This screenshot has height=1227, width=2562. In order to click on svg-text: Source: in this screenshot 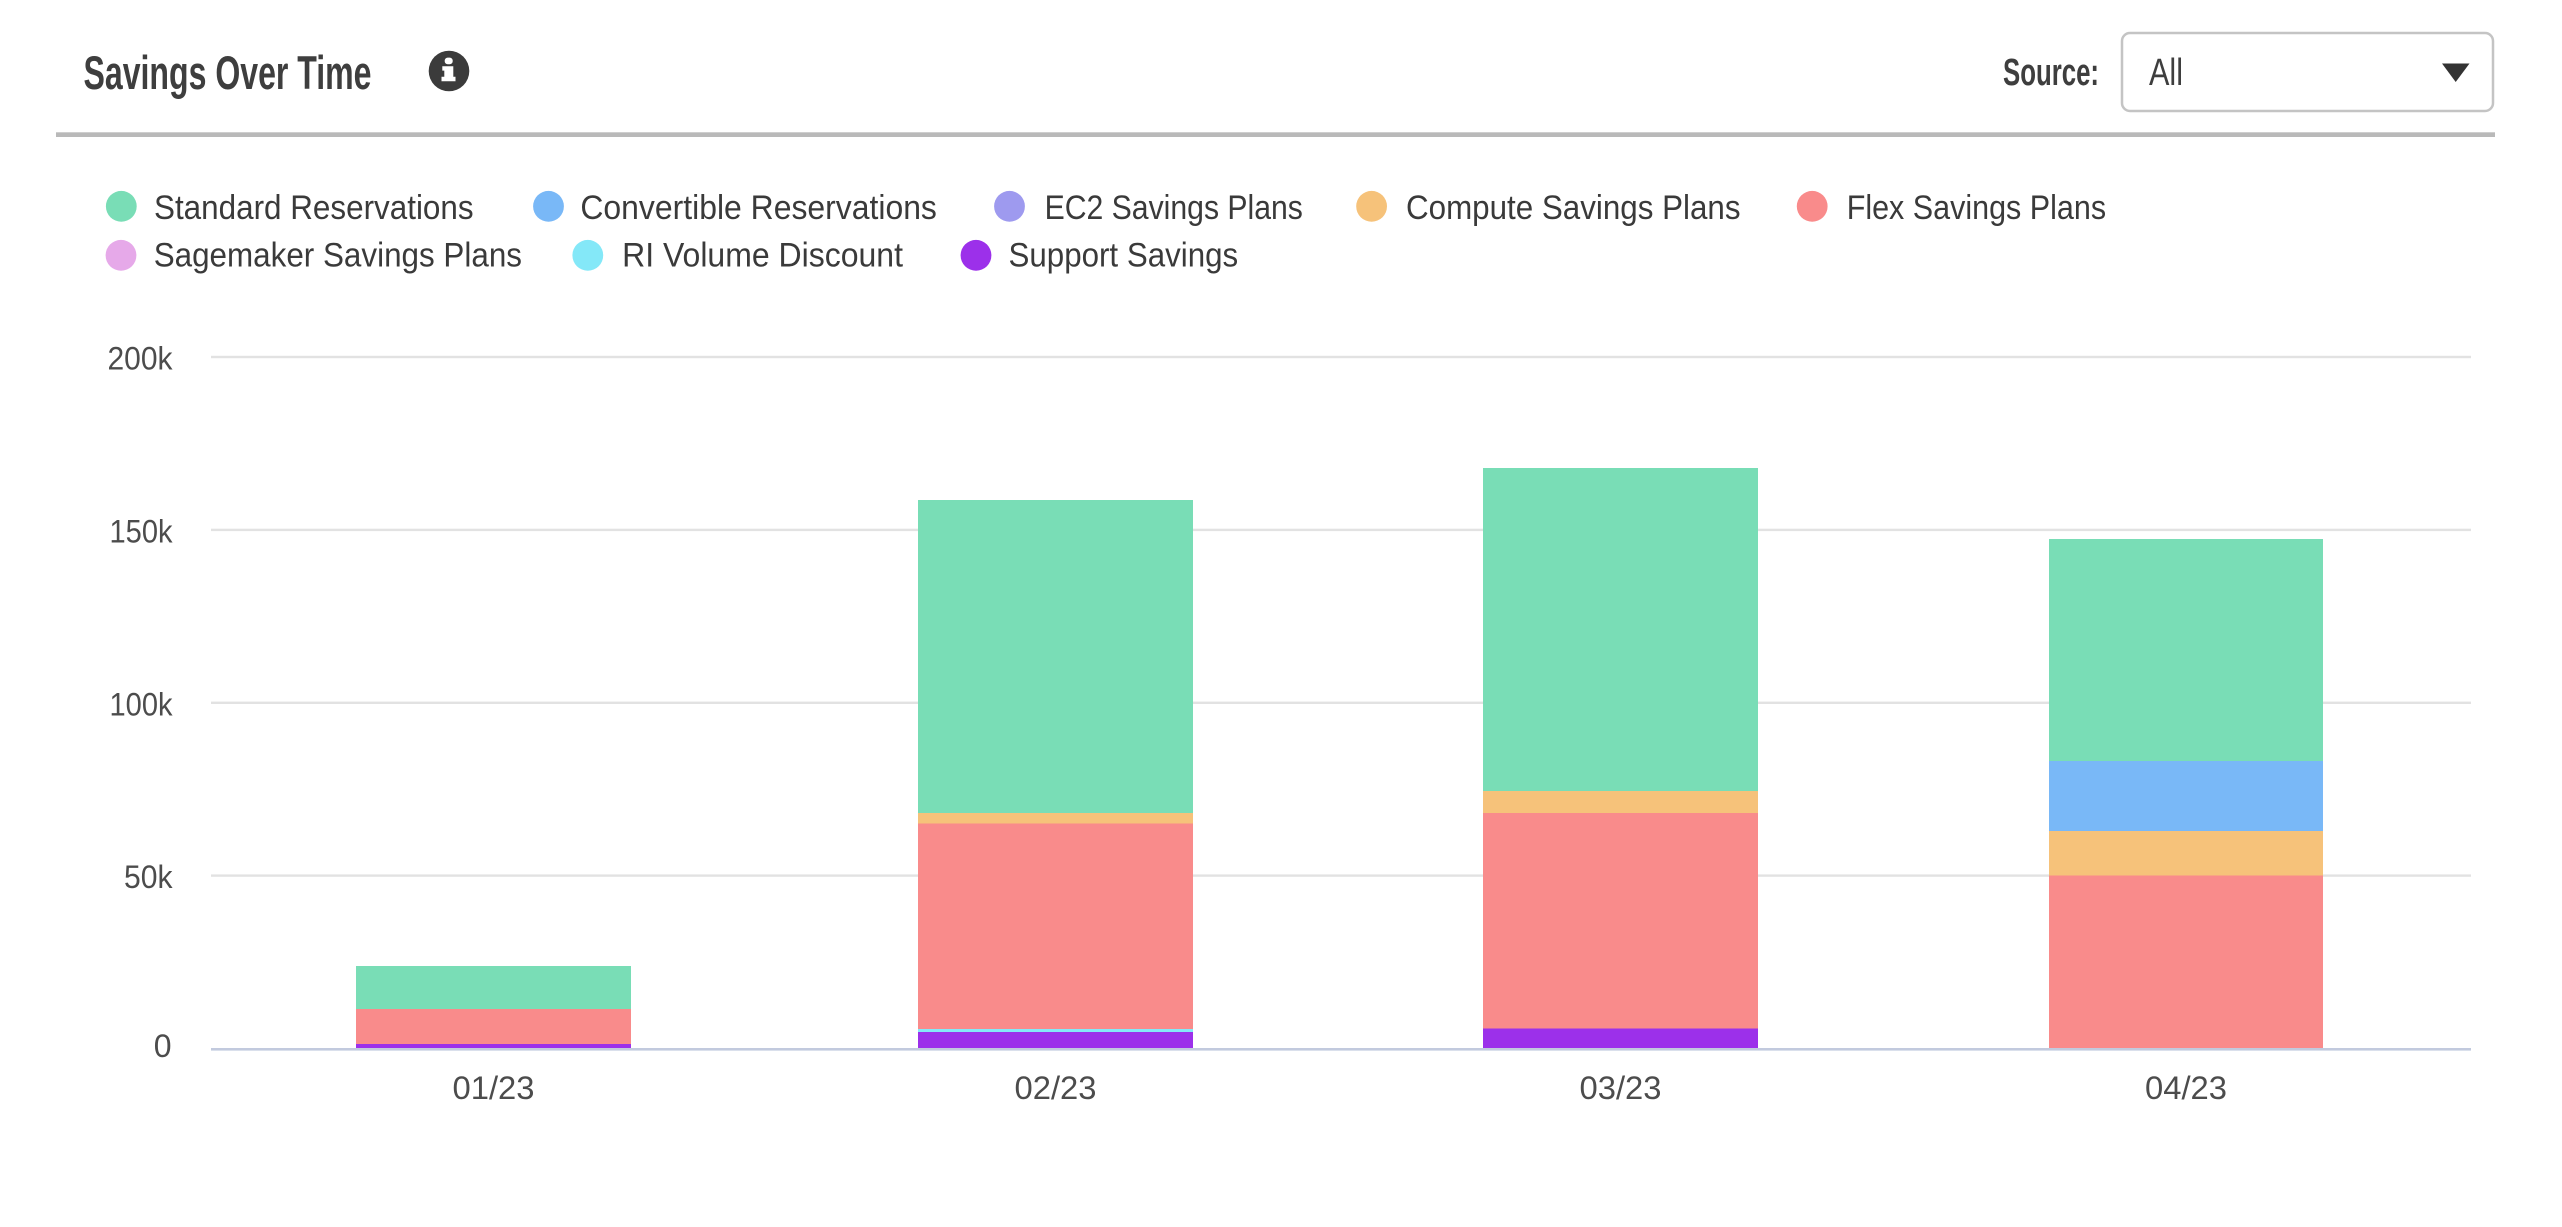, I will do `click(2051, 73)`.